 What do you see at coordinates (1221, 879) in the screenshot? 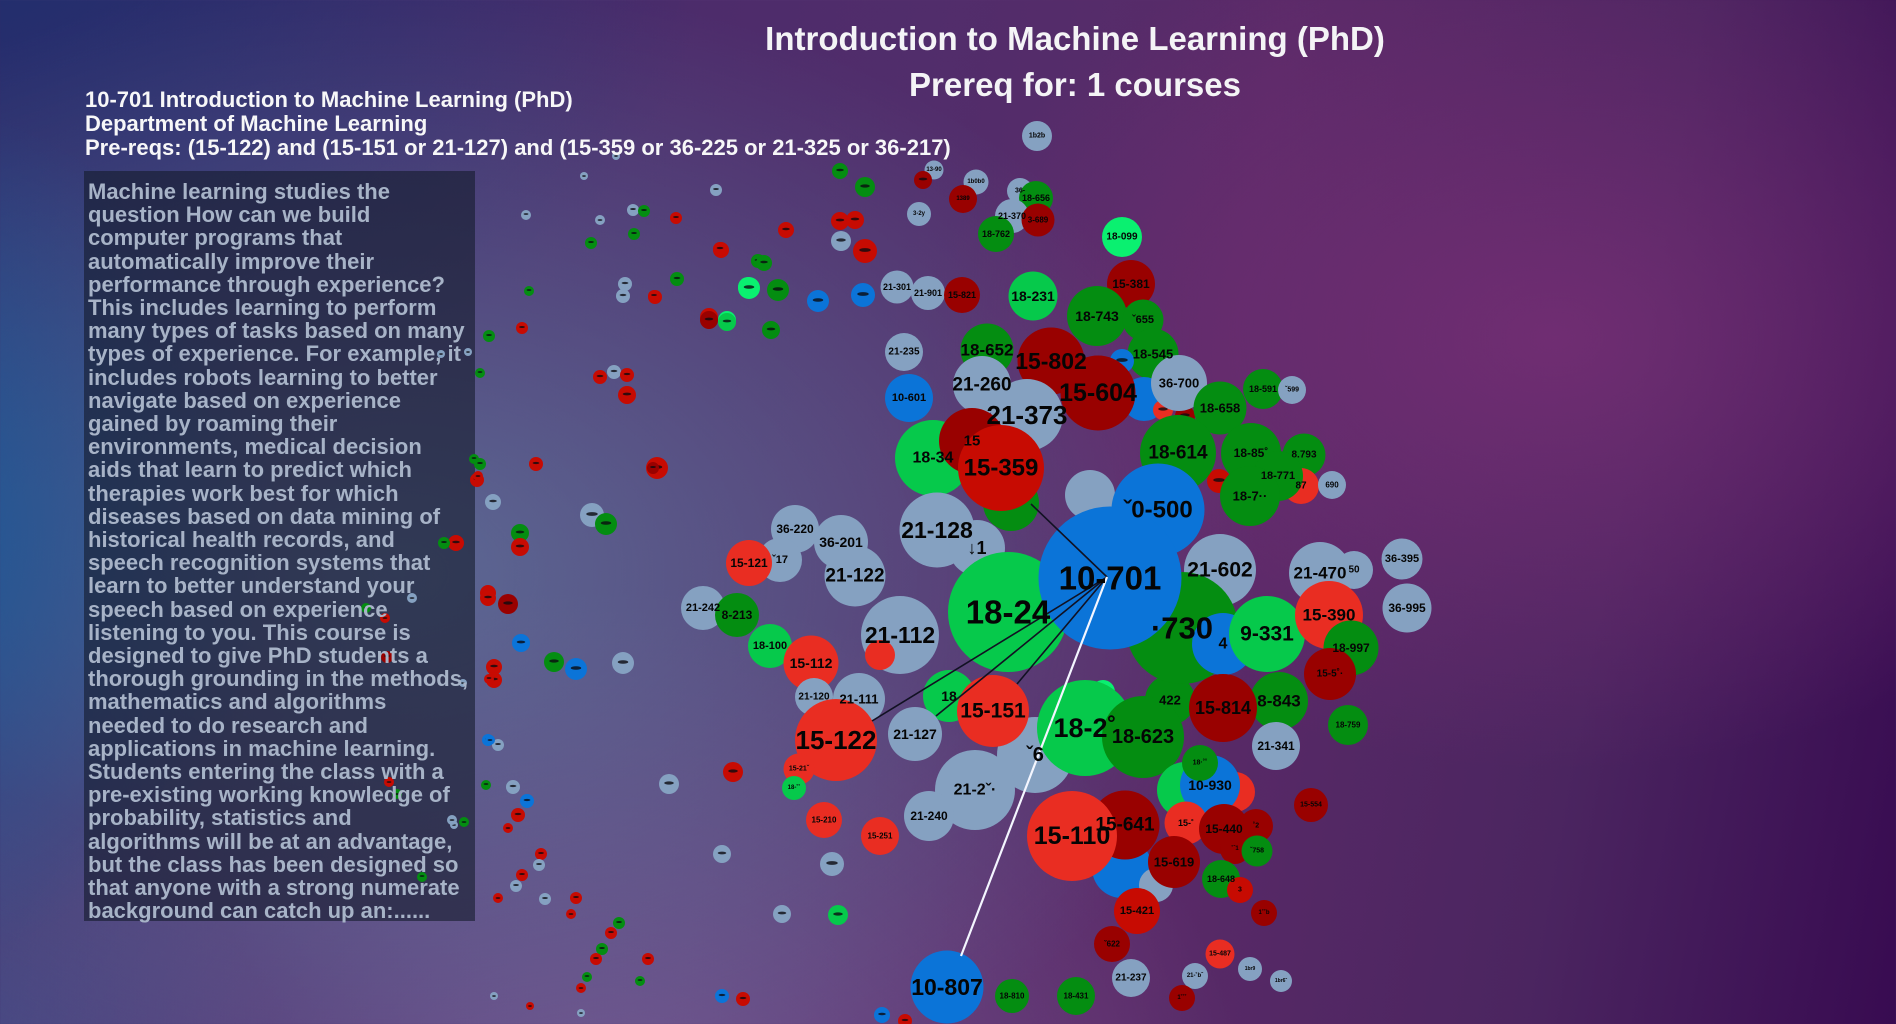
I see `svg-text: 18-648` at bounding box center [1221, 879].